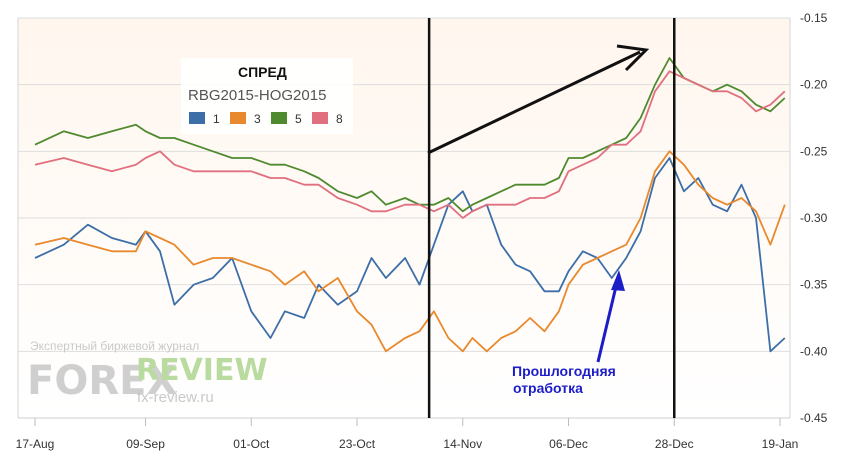  What do you see at coordinates (564, 371) in the screenshot?
I see `annotation-line-1: Прошлогодняя` at bounding box center [564, 371].